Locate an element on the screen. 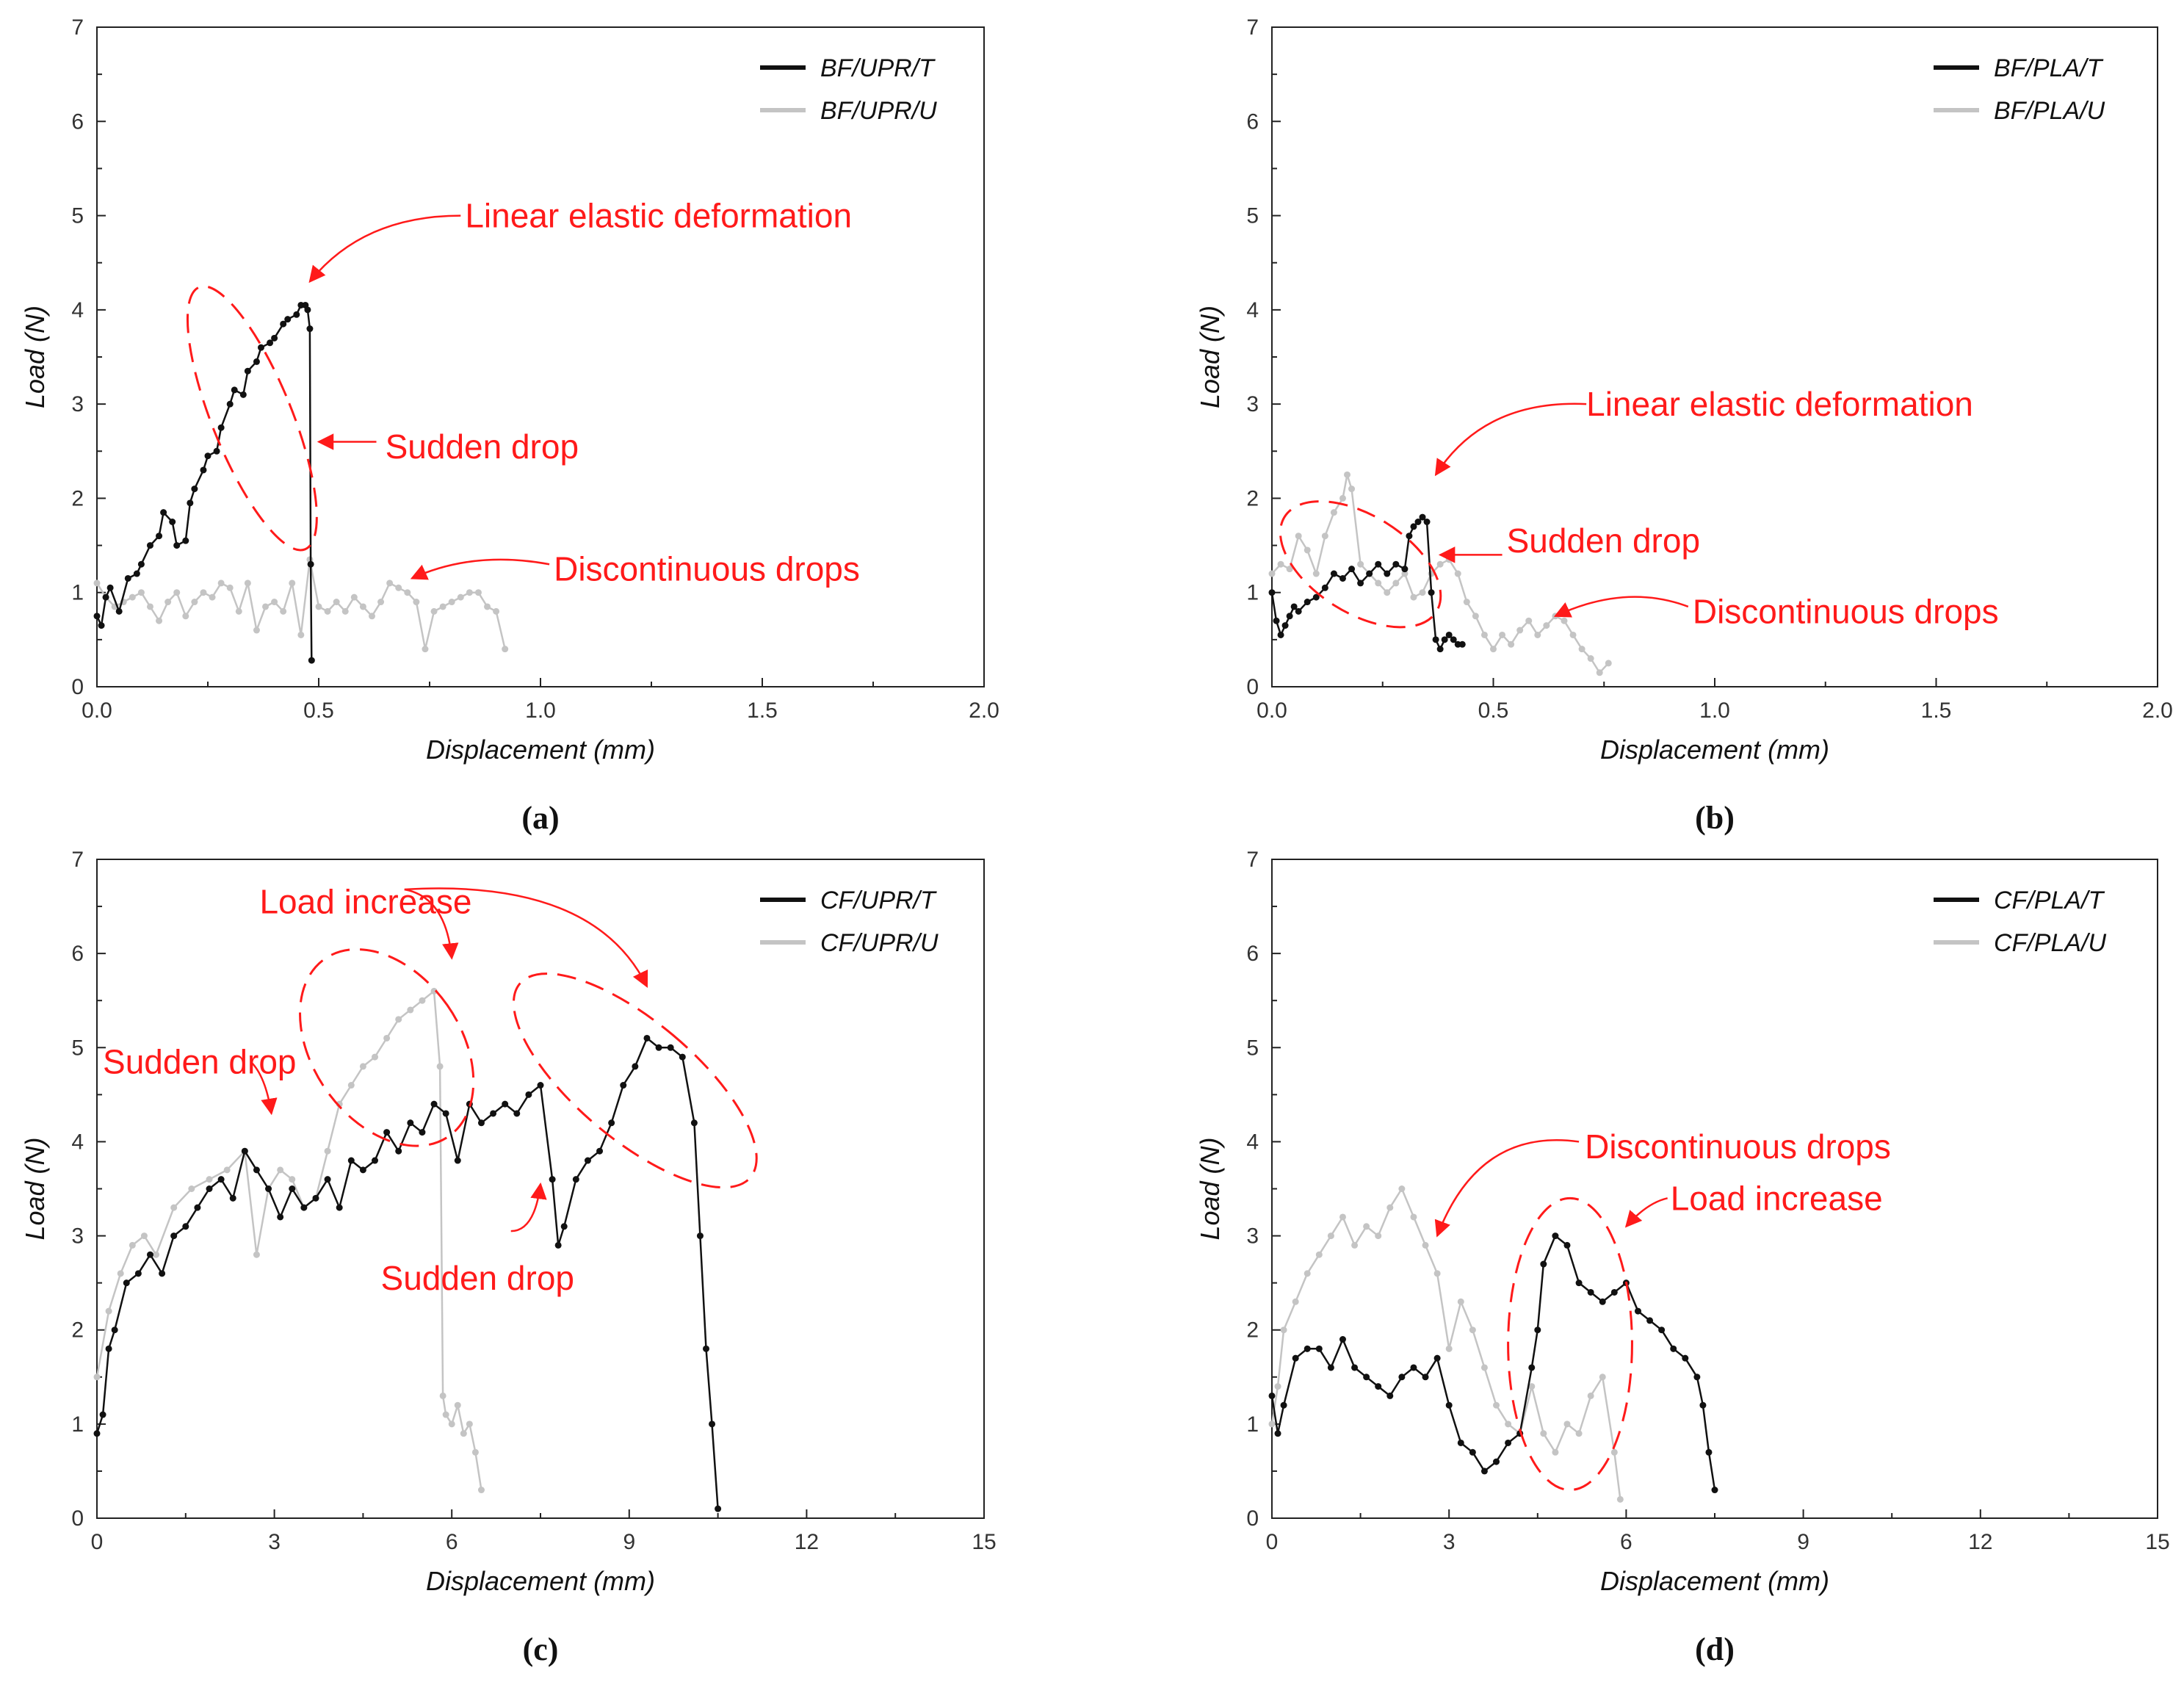  x-tick-label: 1.5 is located at coordinates (1936, 711).